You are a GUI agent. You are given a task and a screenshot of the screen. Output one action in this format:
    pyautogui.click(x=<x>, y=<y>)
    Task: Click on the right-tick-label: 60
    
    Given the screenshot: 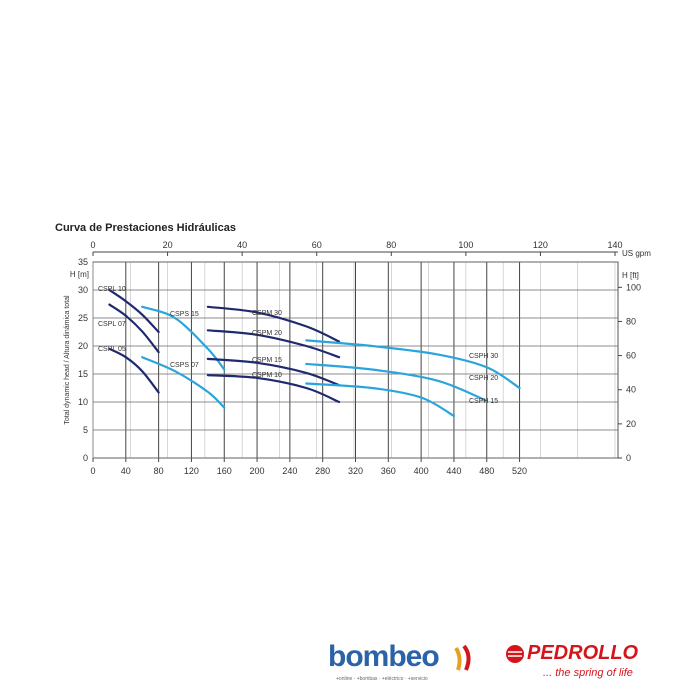 What is the action you would take?
    pyautogui.click(x=631, y=356)
    